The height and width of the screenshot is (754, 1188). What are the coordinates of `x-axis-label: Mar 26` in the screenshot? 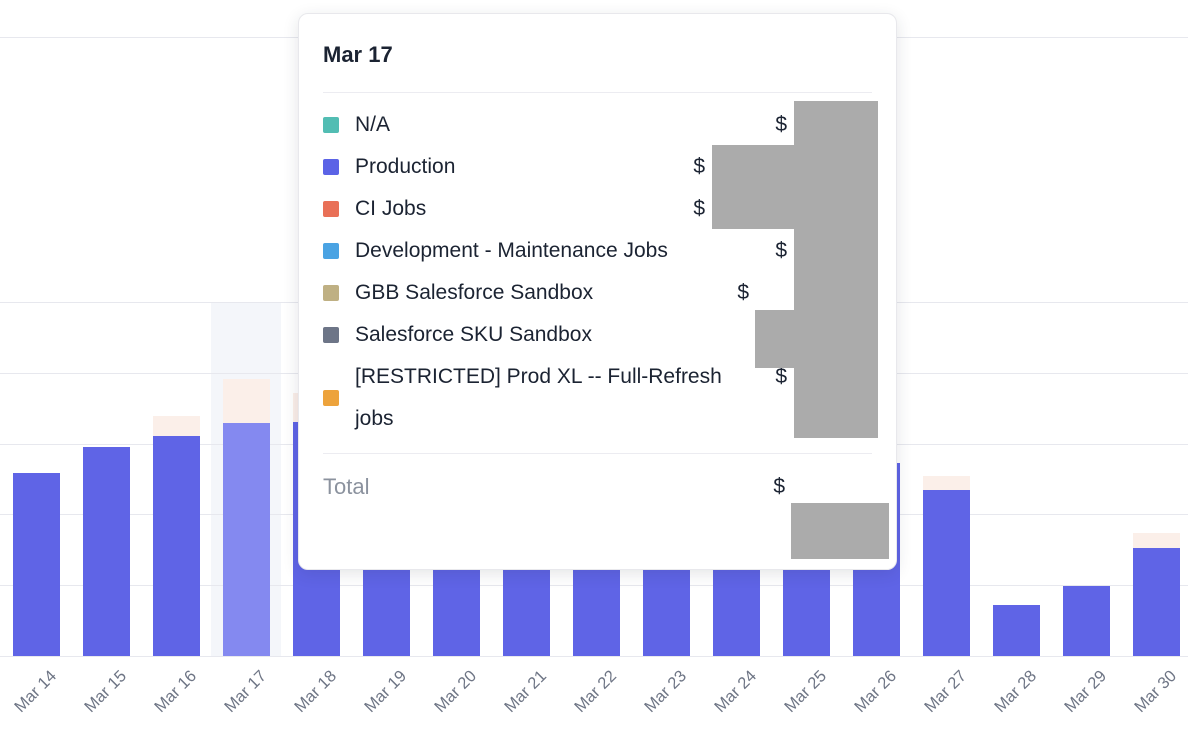 It's located at (875, 692).